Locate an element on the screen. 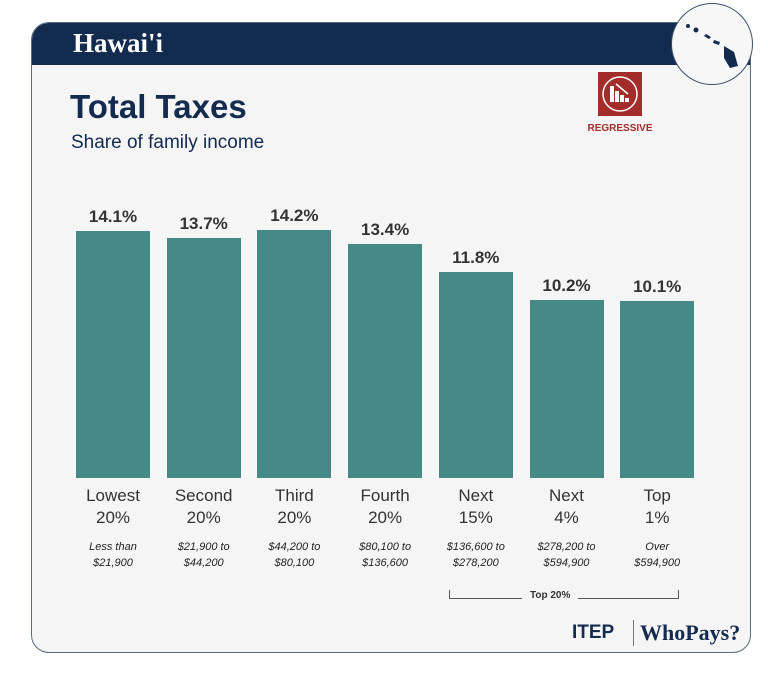 The image size is (768, 676). income-range: Less than $21,900 is located at coordinates (113, 555).